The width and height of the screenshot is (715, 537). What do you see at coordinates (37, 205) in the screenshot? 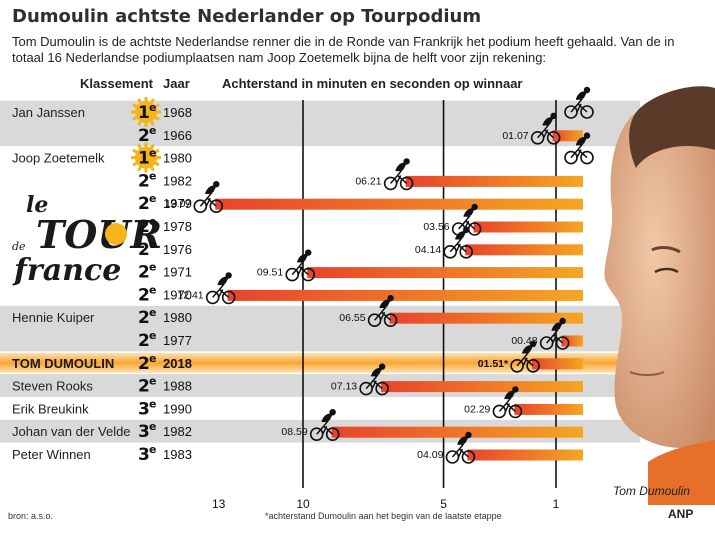
I see `svg-text: le` at bounding box center [37, 205].